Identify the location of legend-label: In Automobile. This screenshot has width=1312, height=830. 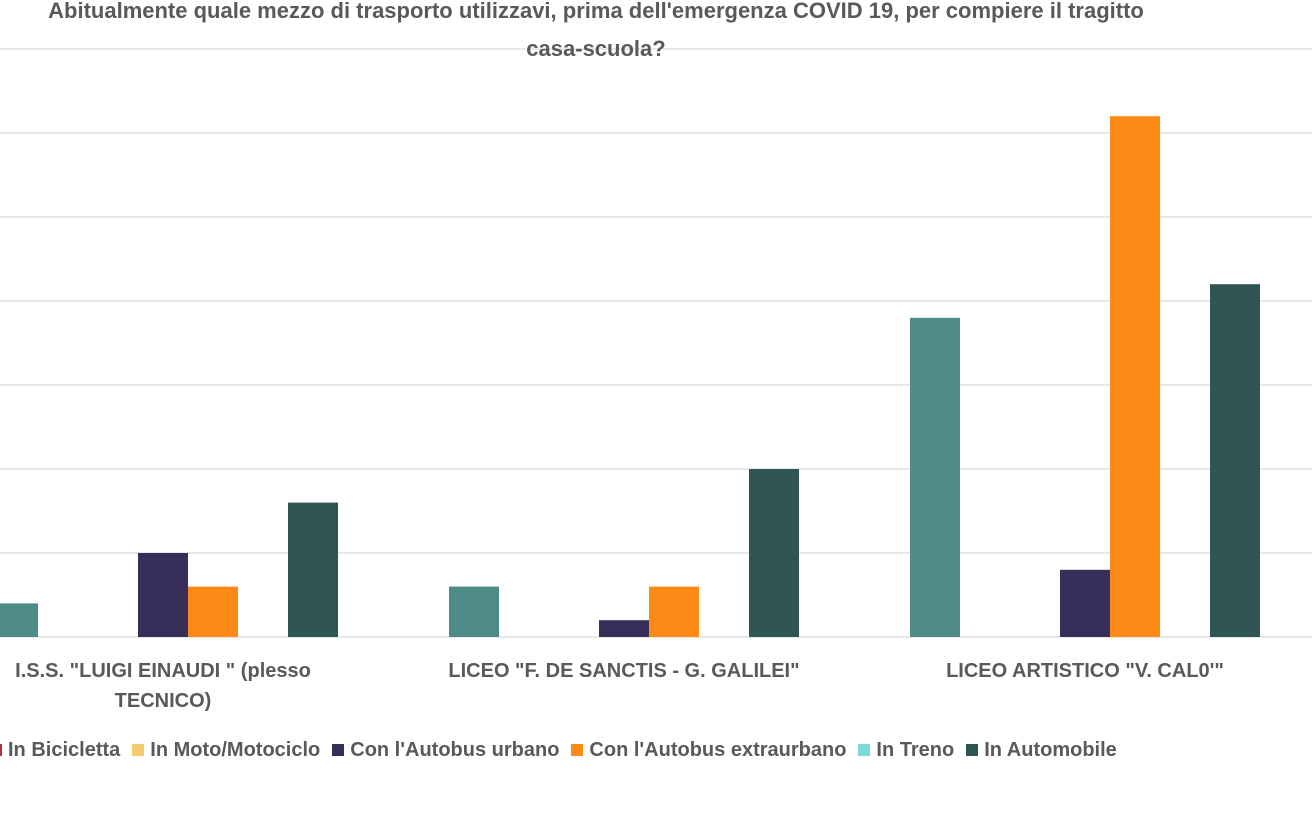
(1050, 750).